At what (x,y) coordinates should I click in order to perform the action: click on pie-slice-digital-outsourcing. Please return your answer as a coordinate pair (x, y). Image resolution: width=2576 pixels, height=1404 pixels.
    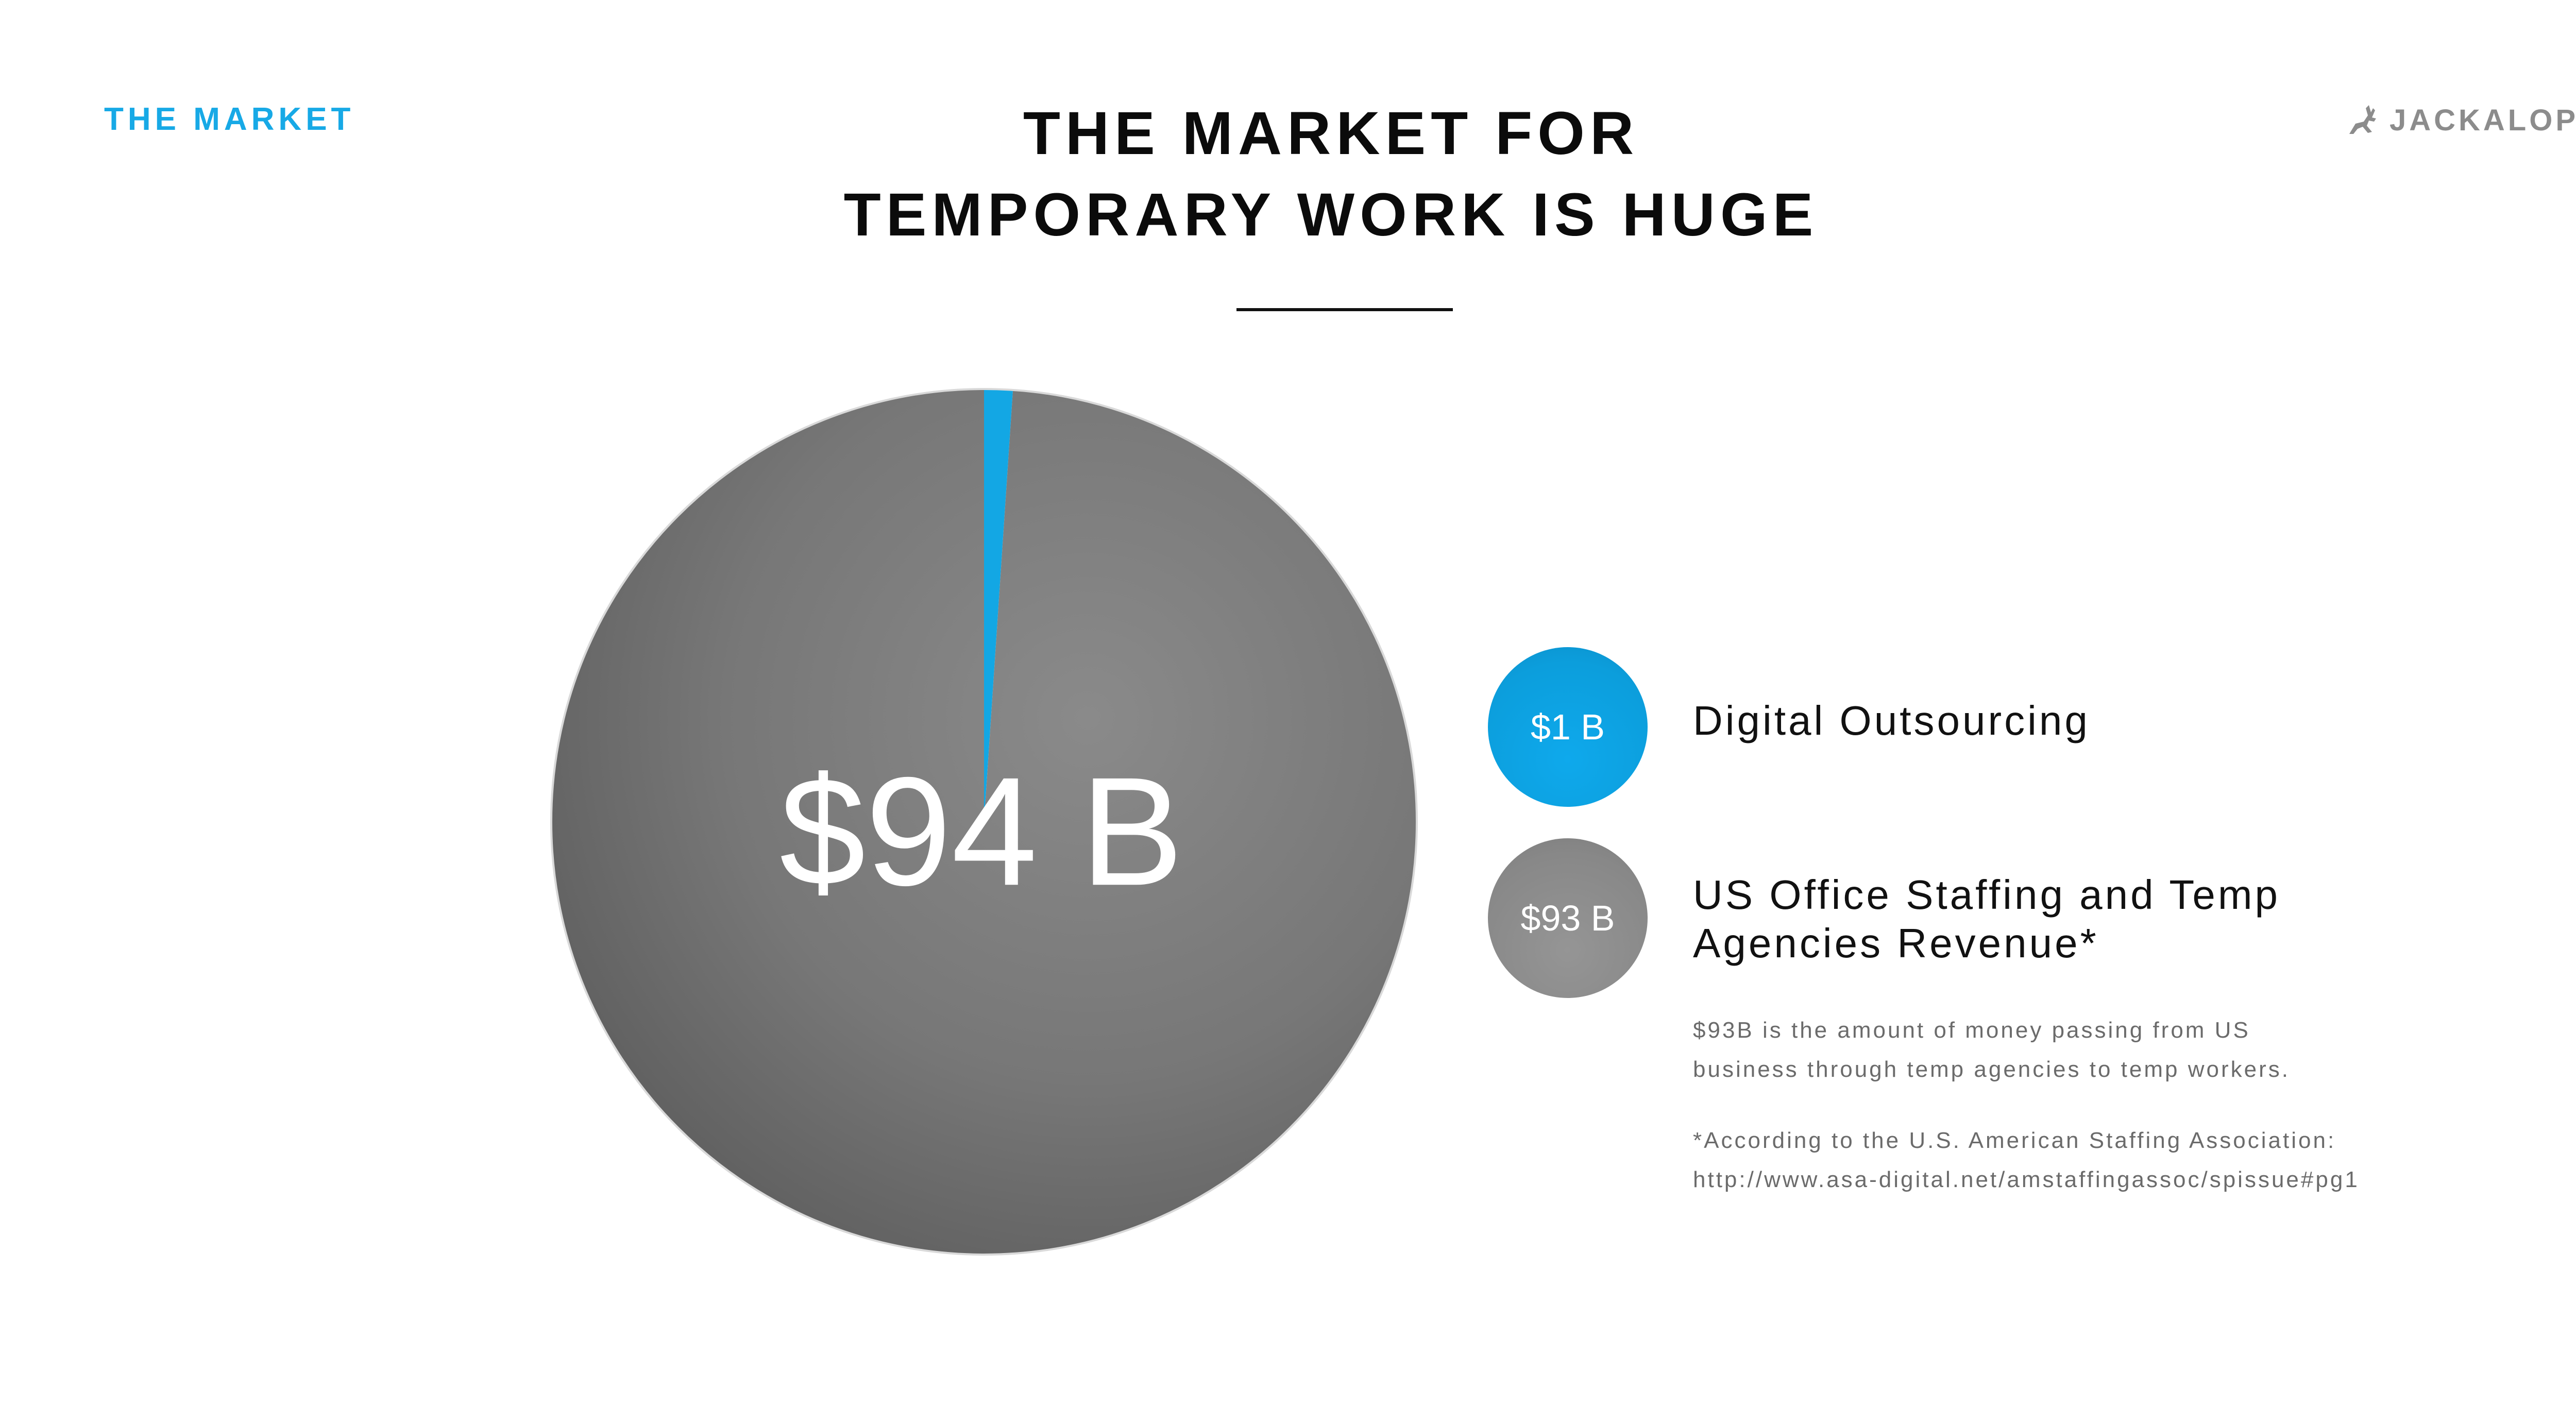
    Looking at the image, I should click on (998, 605).